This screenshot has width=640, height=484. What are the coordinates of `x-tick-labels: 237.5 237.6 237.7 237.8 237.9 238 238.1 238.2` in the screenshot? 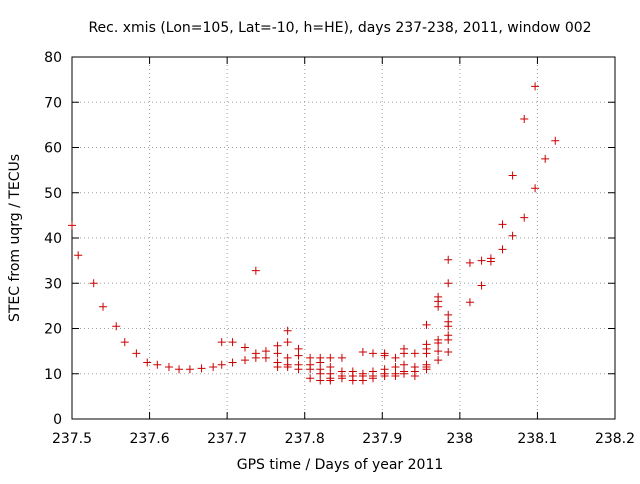 It's located at (343, 439).